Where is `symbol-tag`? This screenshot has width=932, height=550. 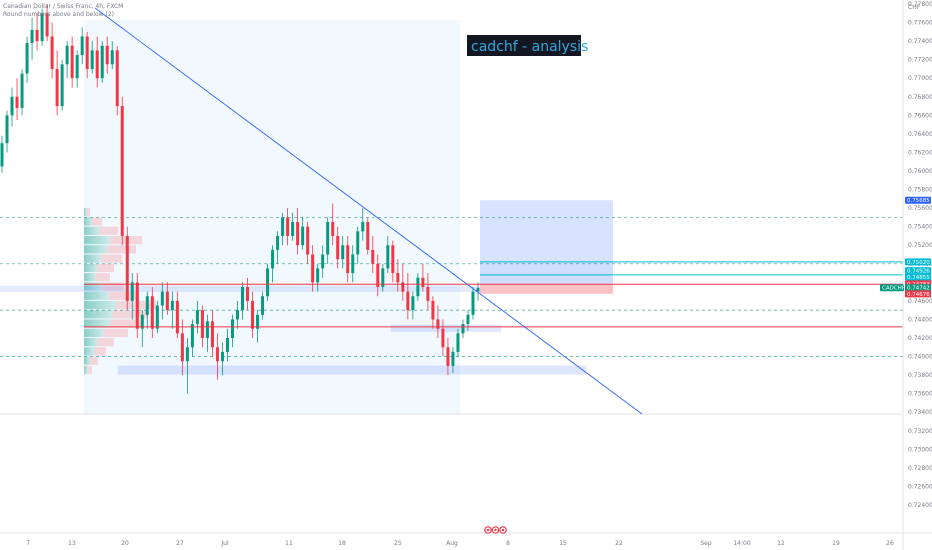 symbol-tag is located at coordinates (892, 288).